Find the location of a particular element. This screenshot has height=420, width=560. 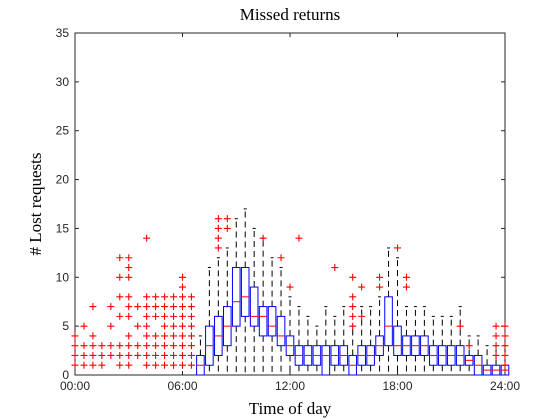

x-tick-label: 24:00 is located at coordinates (505, 386).